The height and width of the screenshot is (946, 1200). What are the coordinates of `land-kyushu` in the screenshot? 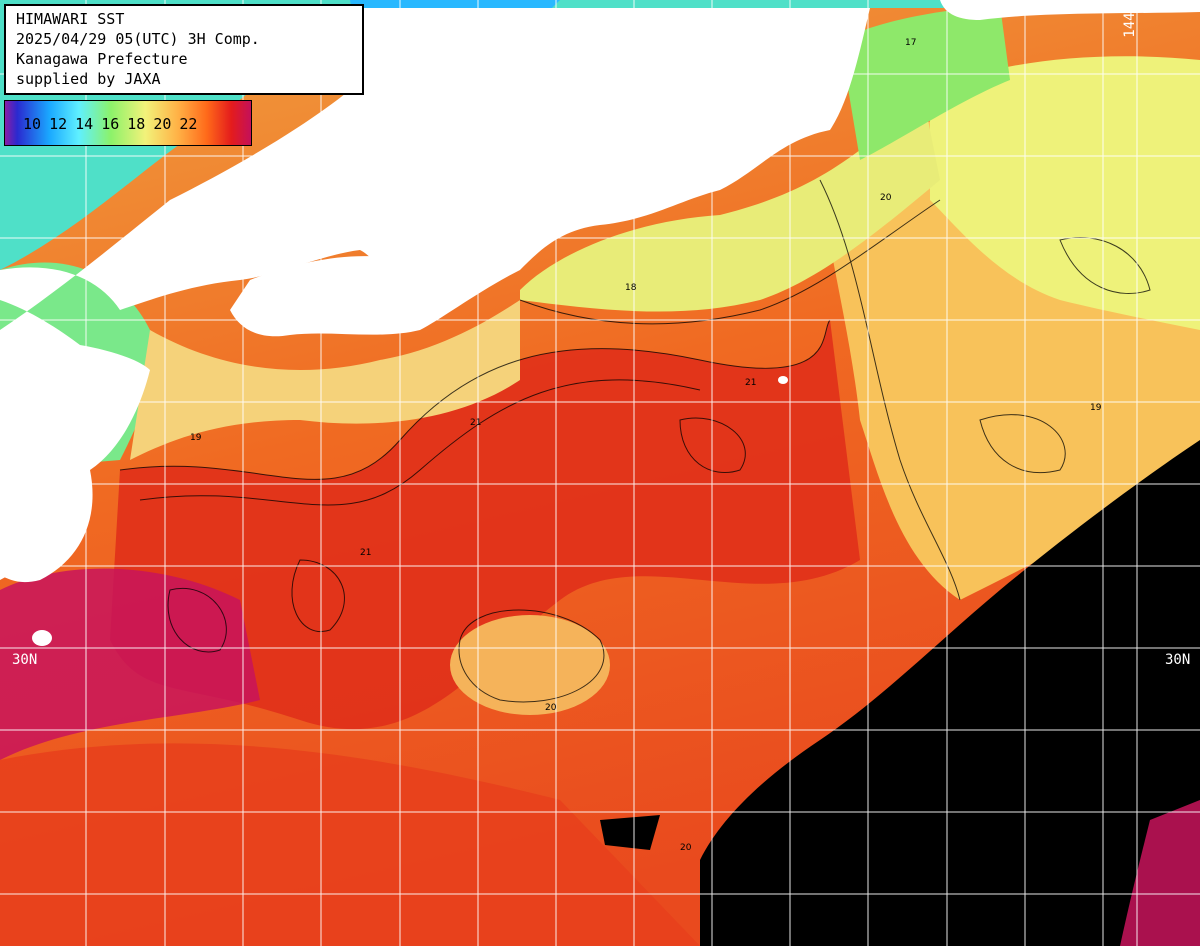 It's located at (46, 486).